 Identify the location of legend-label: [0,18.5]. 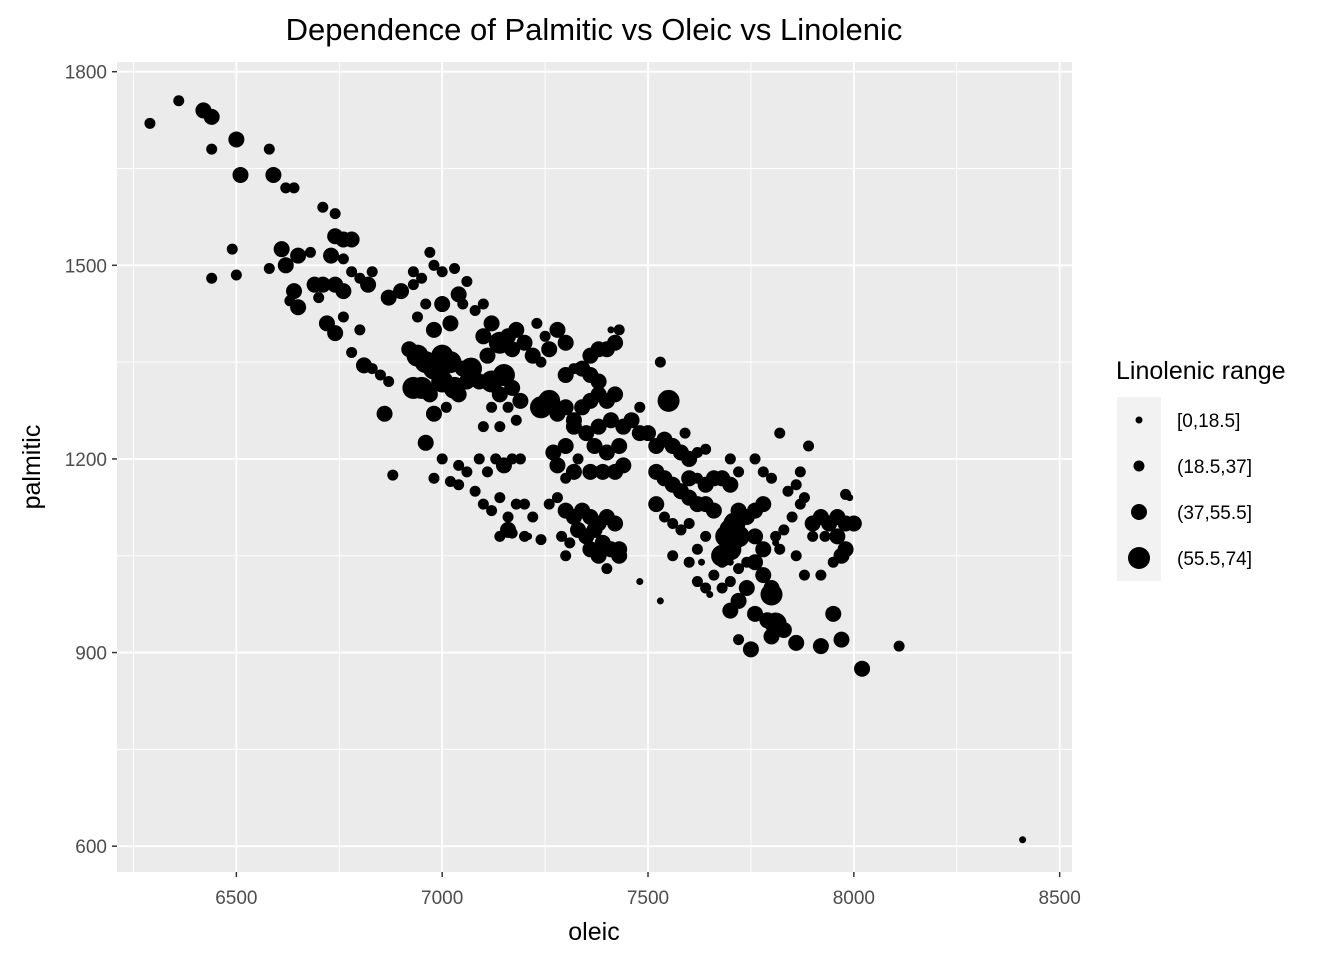
(1208, 421).